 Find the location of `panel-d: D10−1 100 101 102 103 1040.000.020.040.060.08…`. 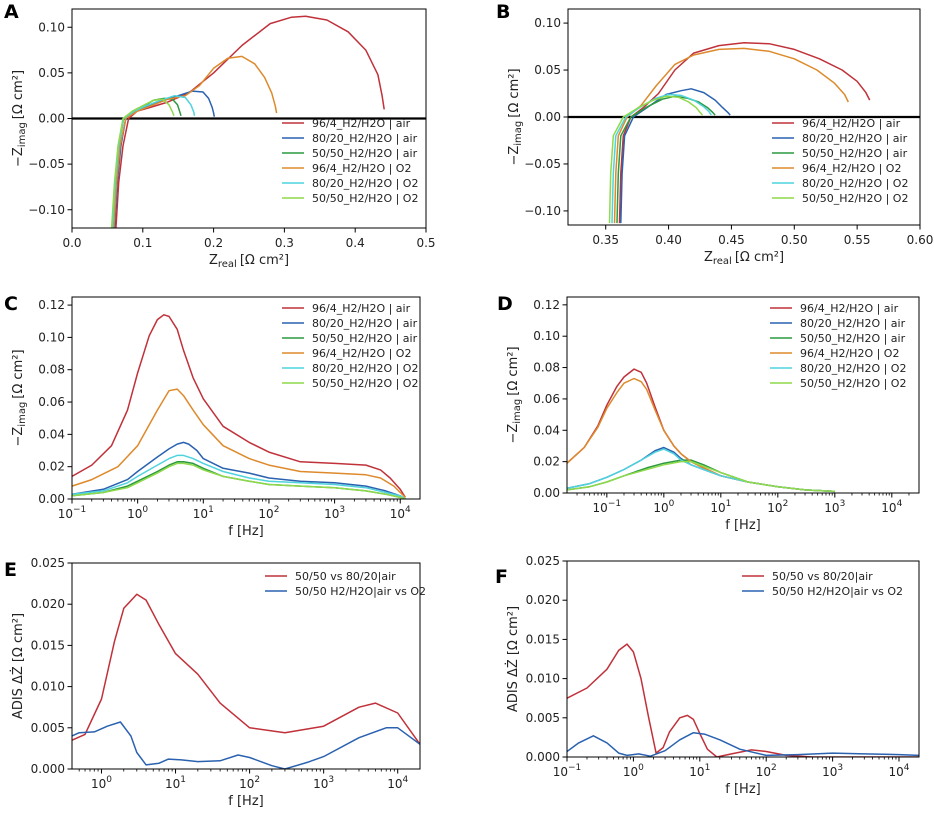

panel-d: D10−1 100 101 102 103 1040.000.020.040.060.08… is located at coordinates (708, 413).